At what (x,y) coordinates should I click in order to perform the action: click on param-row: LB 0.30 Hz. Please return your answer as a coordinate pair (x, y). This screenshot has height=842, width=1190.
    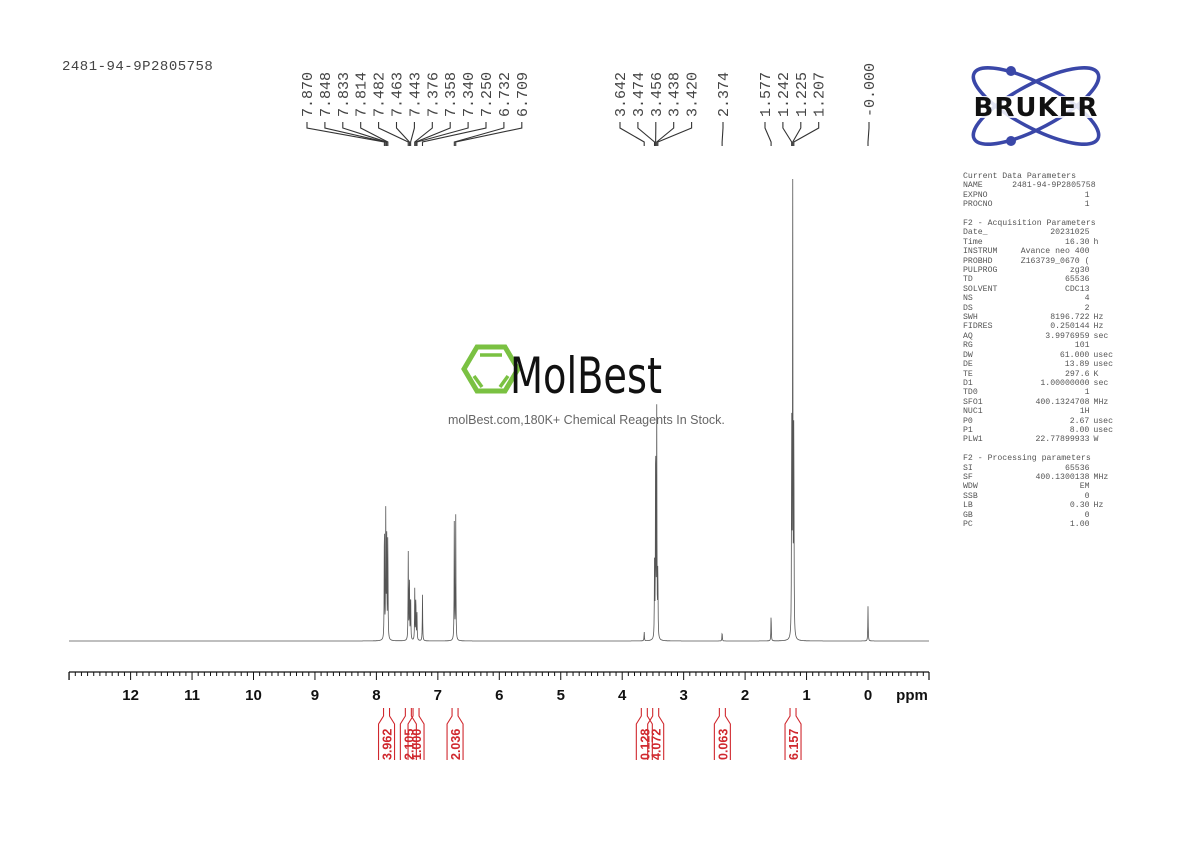
    Looking at the image, I should click on (1033, 506).